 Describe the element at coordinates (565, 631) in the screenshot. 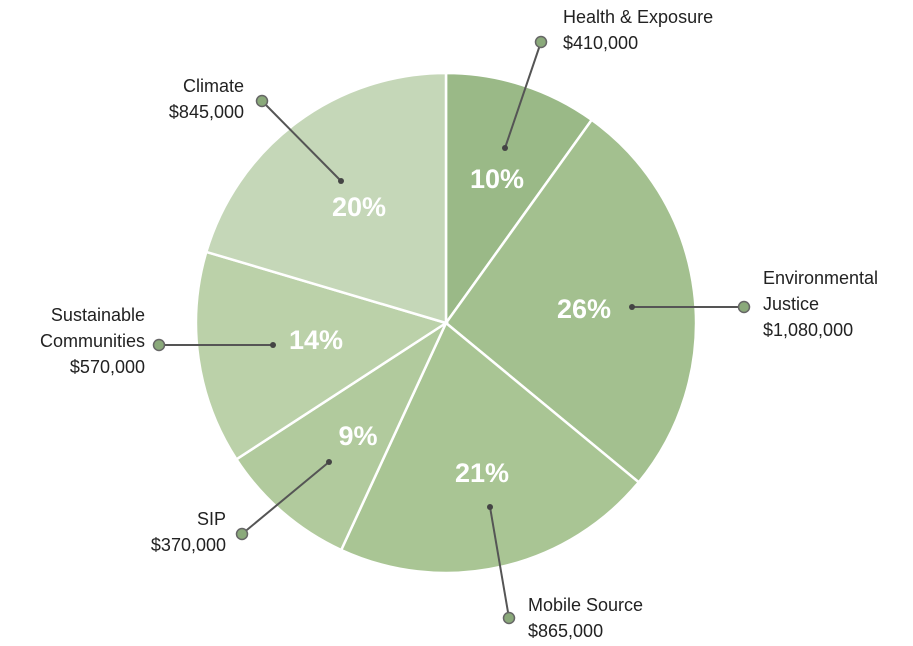

I see `amount-label: $865,000` at that location.